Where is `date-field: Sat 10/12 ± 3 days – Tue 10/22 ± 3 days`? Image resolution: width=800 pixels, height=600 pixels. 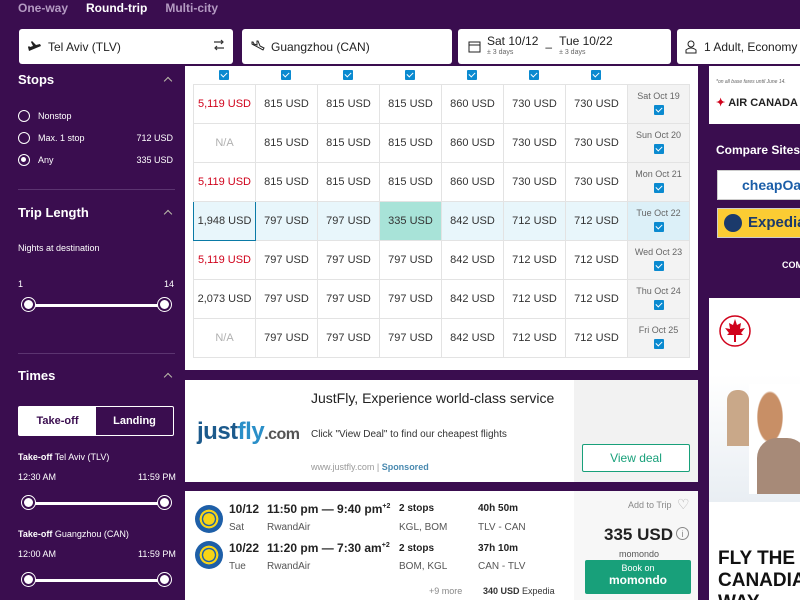
date-field: Sat 10/12 ± 3 days – Tue 10/22 ± 3 days is located at coordinates (564, 46).